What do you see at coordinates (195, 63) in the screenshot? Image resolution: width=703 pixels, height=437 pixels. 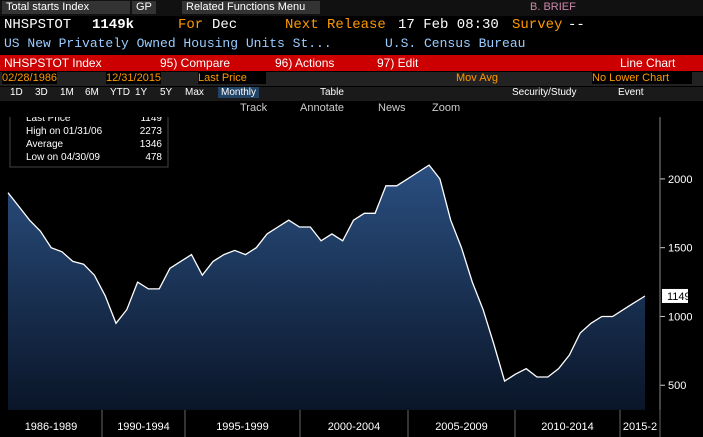 I see `compare: 95) Compare` at bounding box center [195, 63].